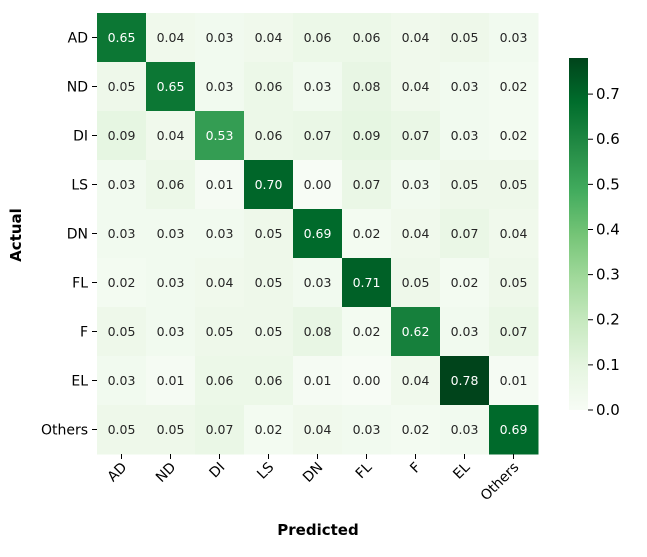 This screenshot has width=647, height=557. What do you see at coordinates (78, 39) in the screenshot?
I see `y-tick-label: AD` at bounding box center [78, 39].